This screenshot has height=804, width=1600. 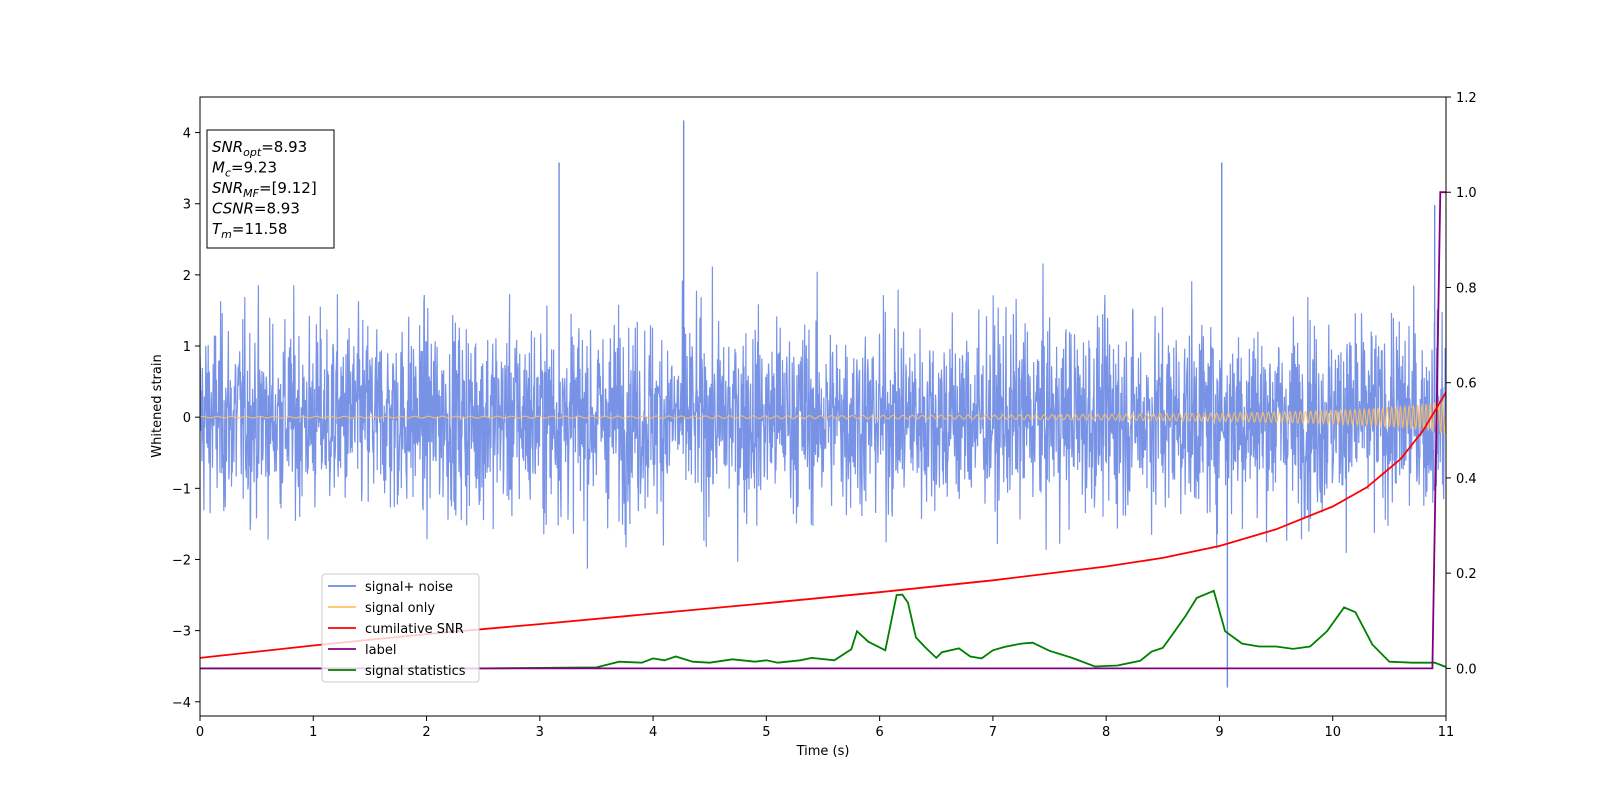 What do you see at coordinates (256, 209) in the screenshot?
I see `stats-line: CSNR=8.93` at bounding box center [256, 209].